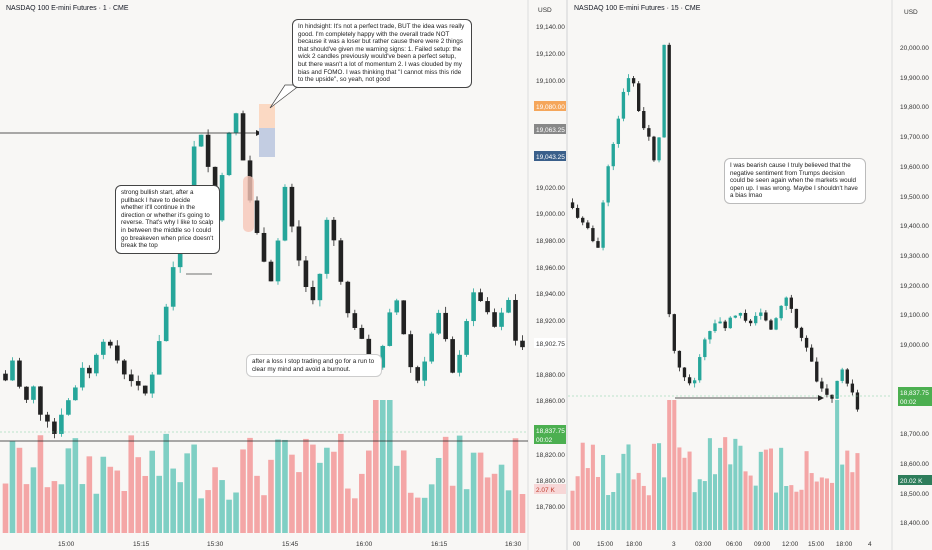 The height and width of the screenshot is (550, 932). Describe the element at coordinates (550, 294) in the screenshot. I see `price-tick-label: 18,940.00` at that location.